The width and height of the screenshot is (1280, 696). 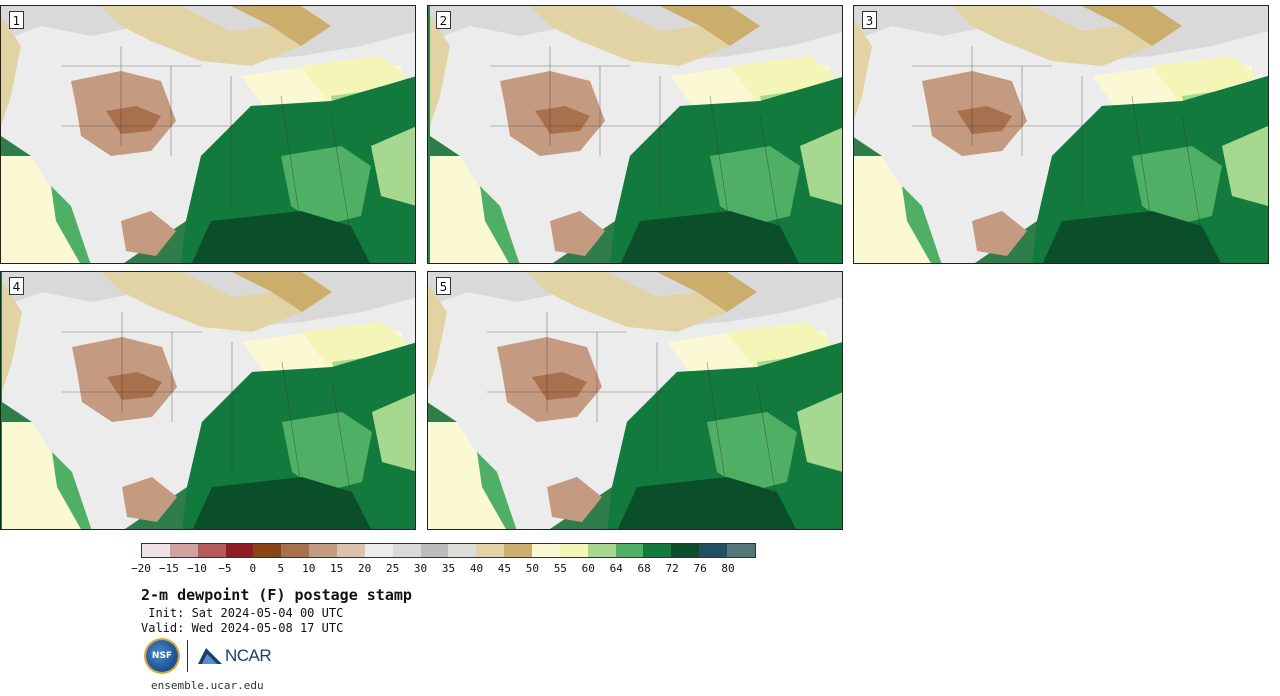 What do you see at coordinates (644, 568) in the screenshot?
I see `legend-tick-label: 68` at bounding box center [644, 568].